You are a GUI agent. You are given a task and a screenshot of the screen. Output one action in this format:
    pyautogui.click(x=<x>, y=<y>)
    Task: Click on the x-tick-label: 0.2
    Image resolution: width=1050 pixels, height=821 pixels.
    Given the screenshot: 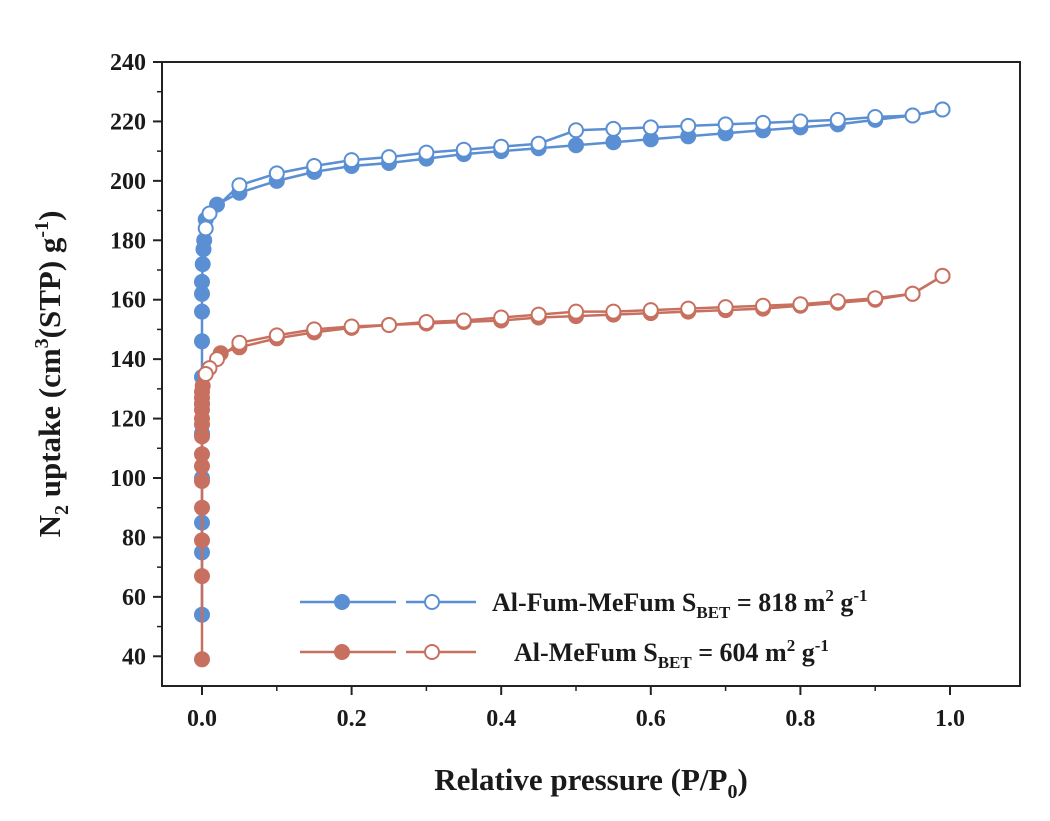 What is the action you would take?
    pyautogui.click(x=352, y=719)
    